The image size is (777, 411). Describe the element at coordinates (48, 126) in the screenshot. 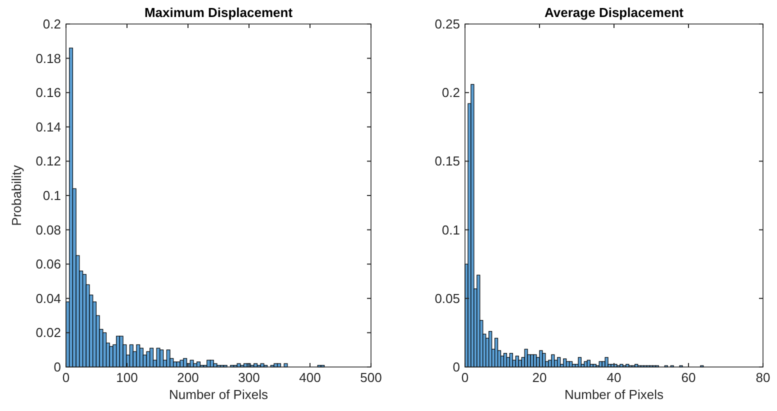

I see `y-tick-label: 0.14` at that location.